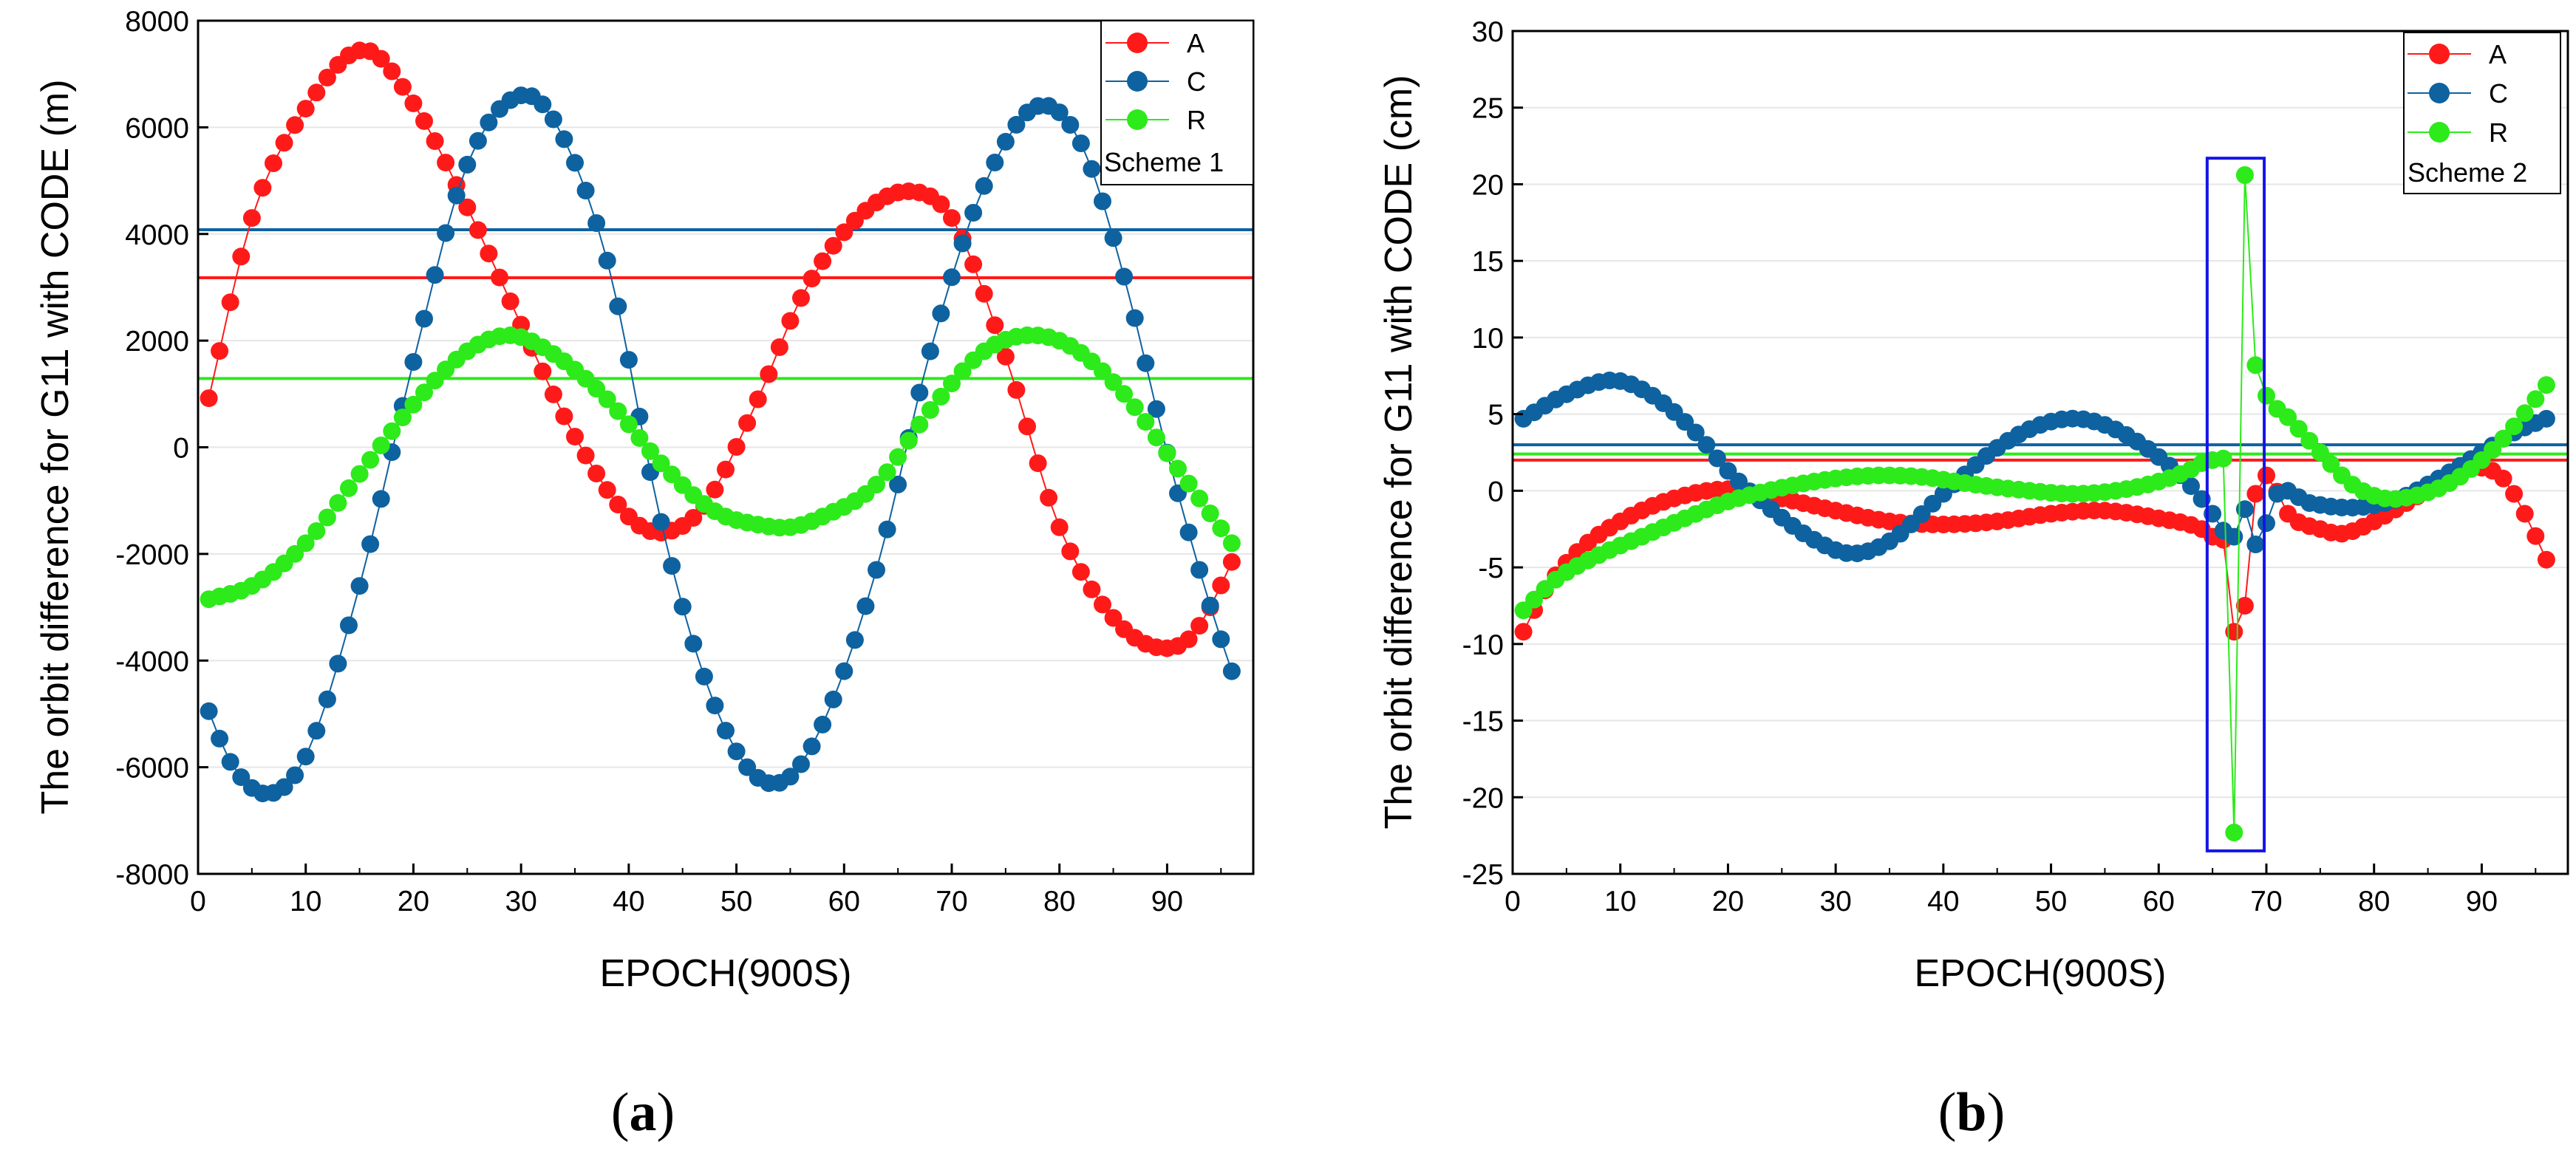  What do you see at coordinates (736, 901) in the screenshot?
I see `panel-a-x-tick-label: 50` at bounding box center [736, 901].